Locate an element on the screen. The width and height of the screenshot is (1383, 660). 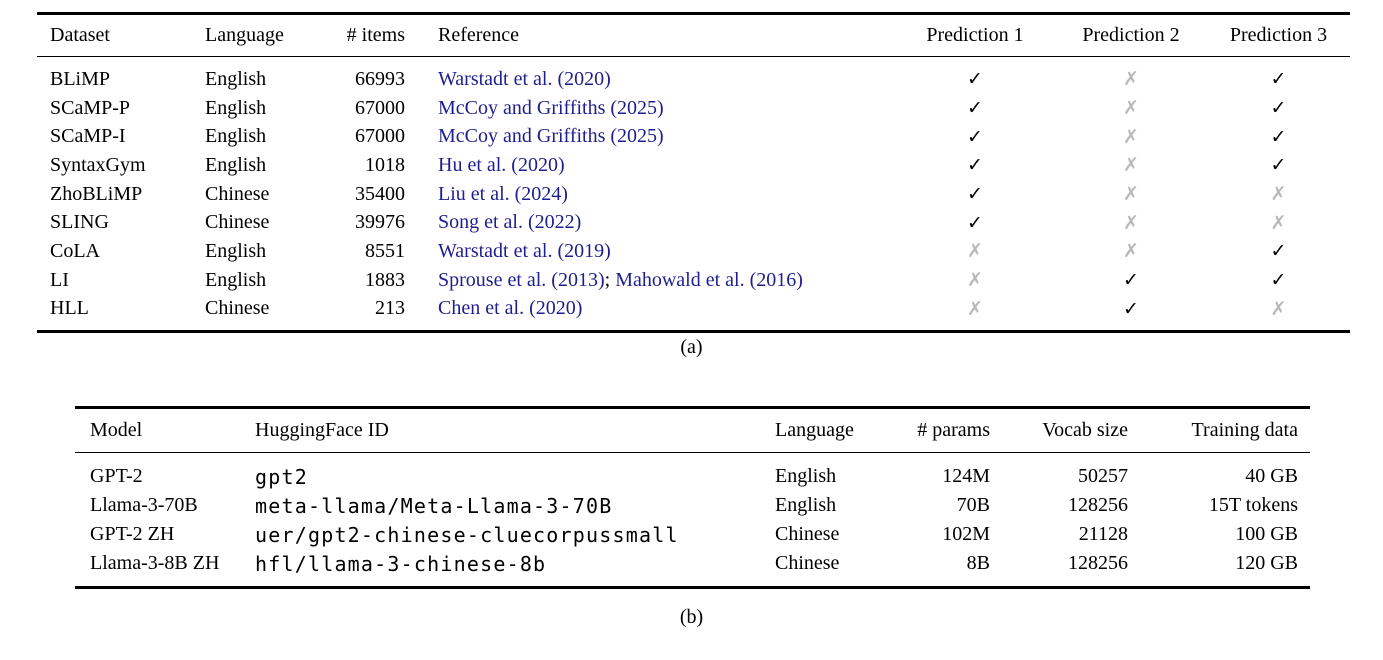
model-name: GPT-2 is located at coordinates (116, 476).